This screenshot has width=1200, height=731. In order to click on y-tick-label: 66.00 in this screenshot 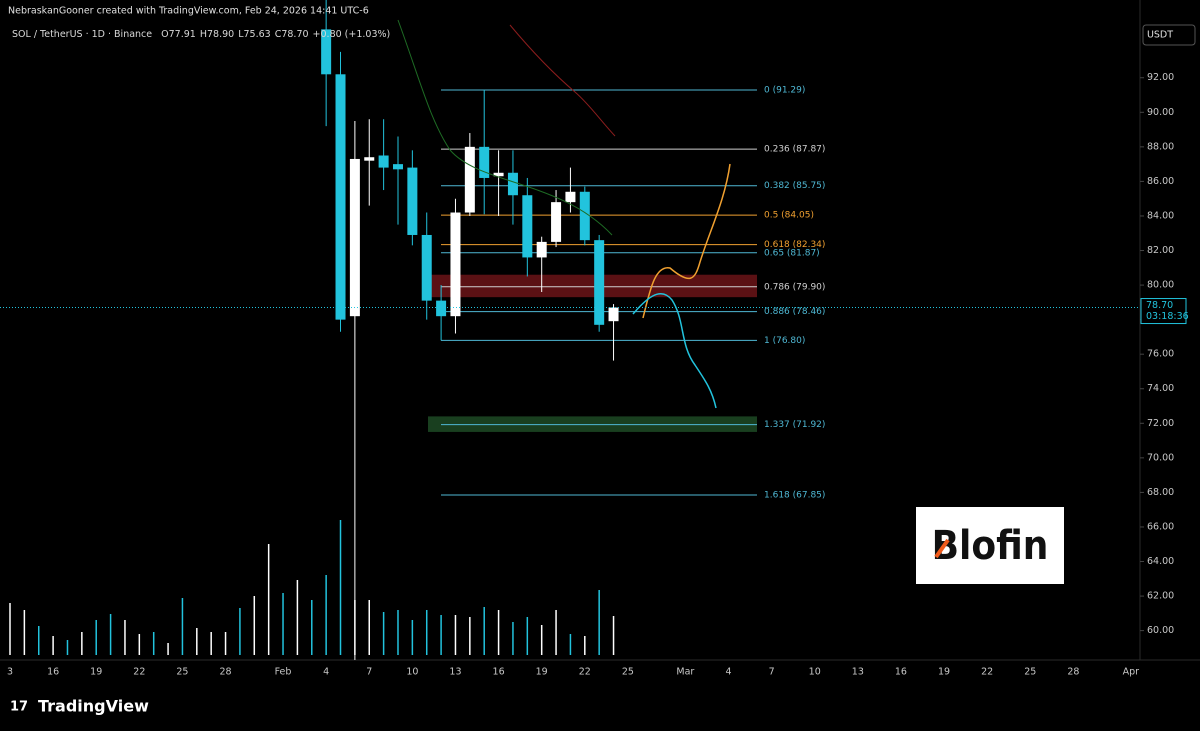, I will do `click(1160, 526)`.